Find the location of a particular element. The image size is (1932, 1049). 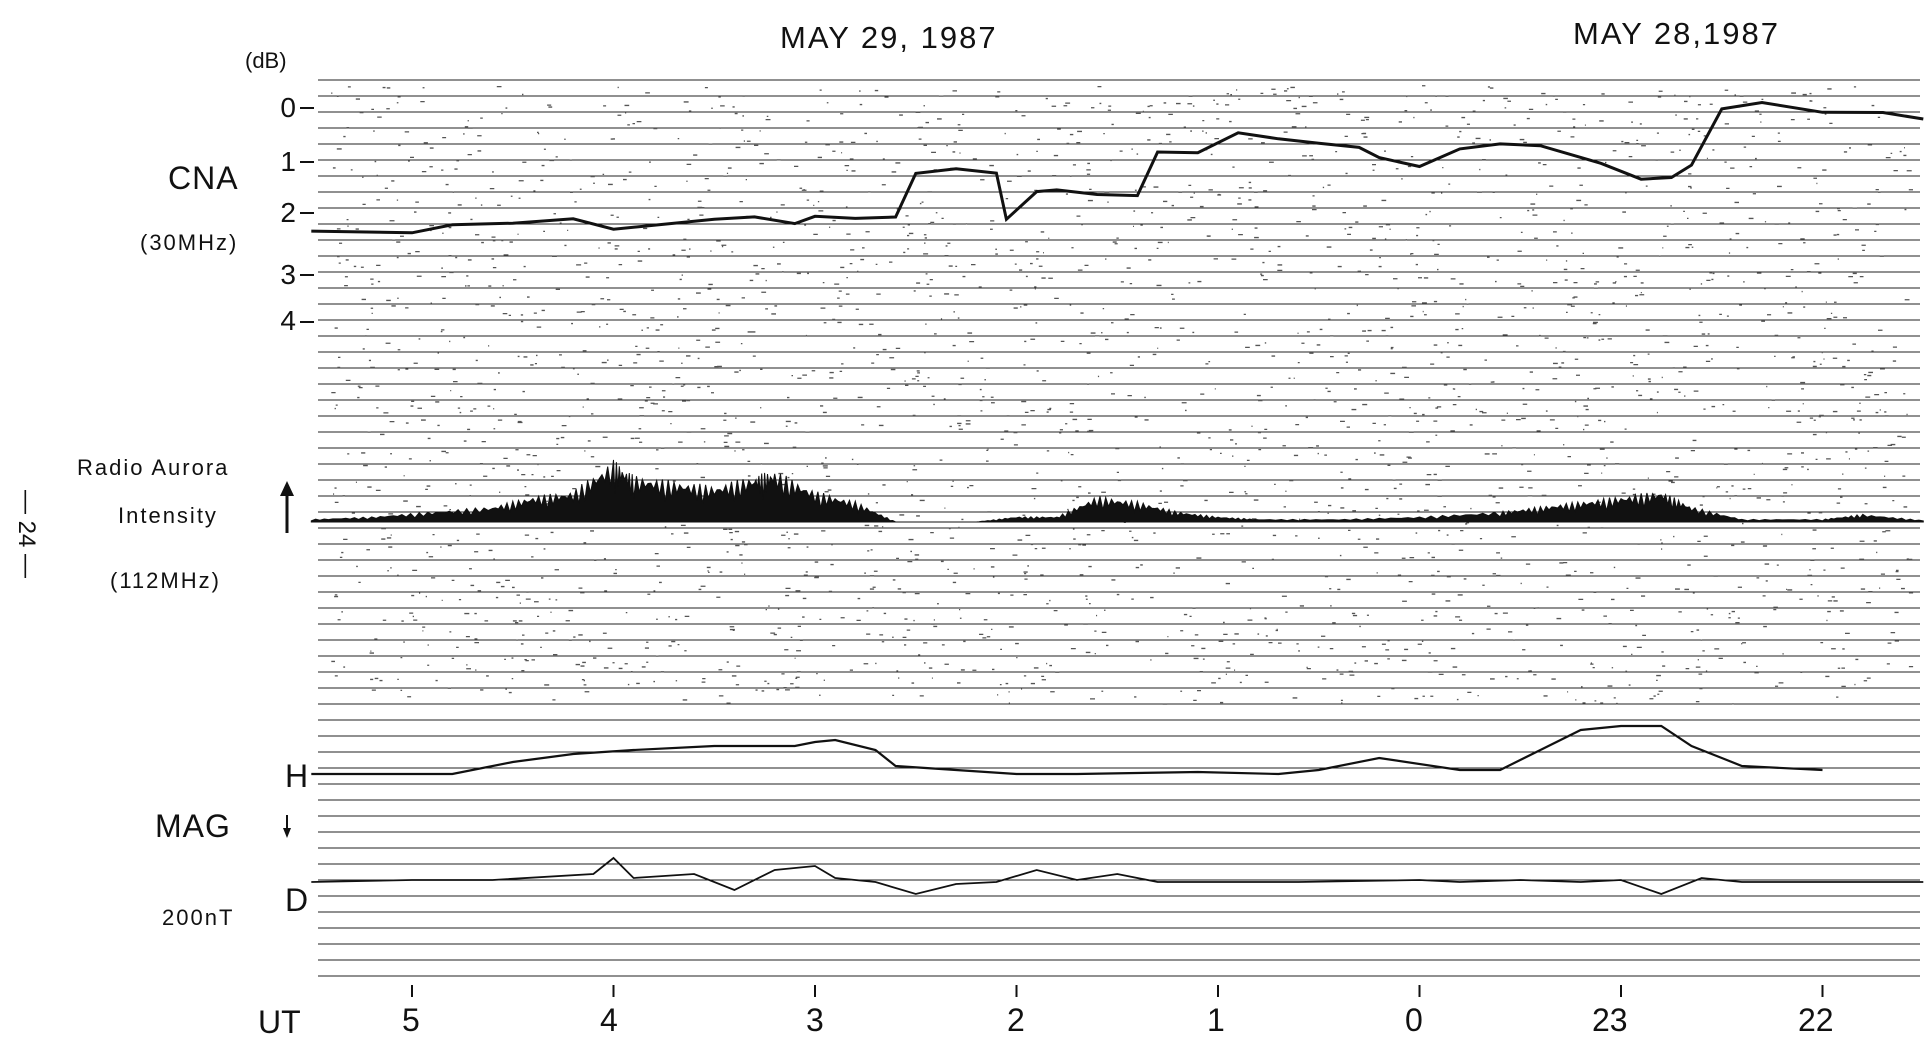

x-axis-tick-label: 3 is located at coordinates (815, 1020).